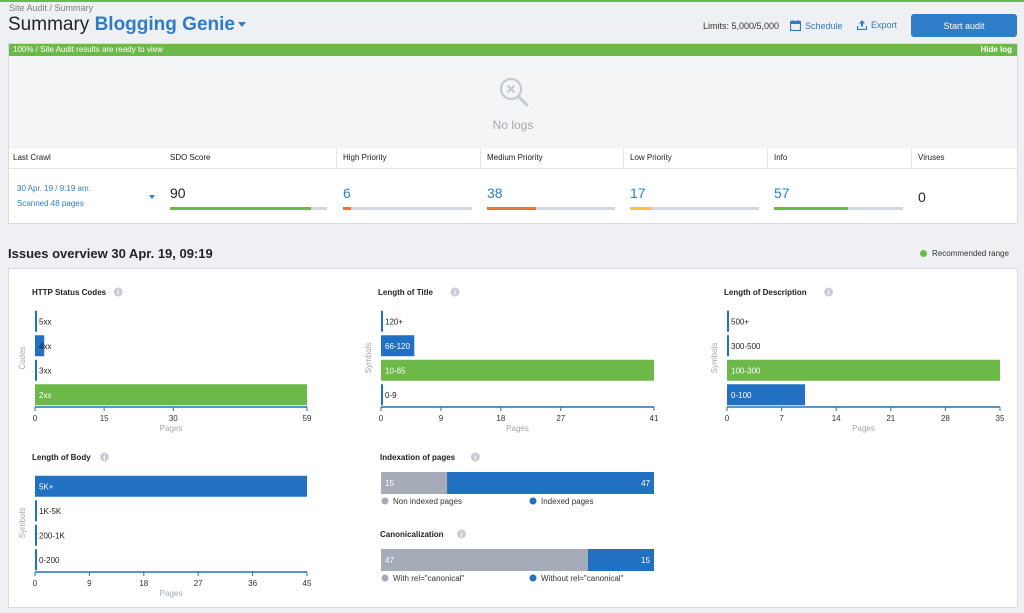  I want to click on stat-value: 17, so click(638, 193).